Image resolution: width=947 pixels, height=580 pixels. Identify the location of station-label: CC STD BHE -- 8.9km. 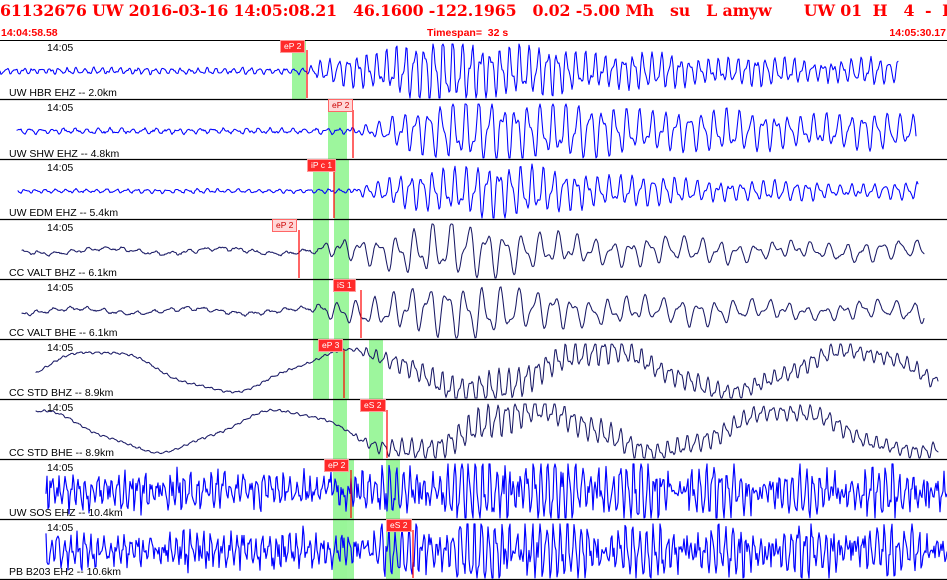
(62, 453).